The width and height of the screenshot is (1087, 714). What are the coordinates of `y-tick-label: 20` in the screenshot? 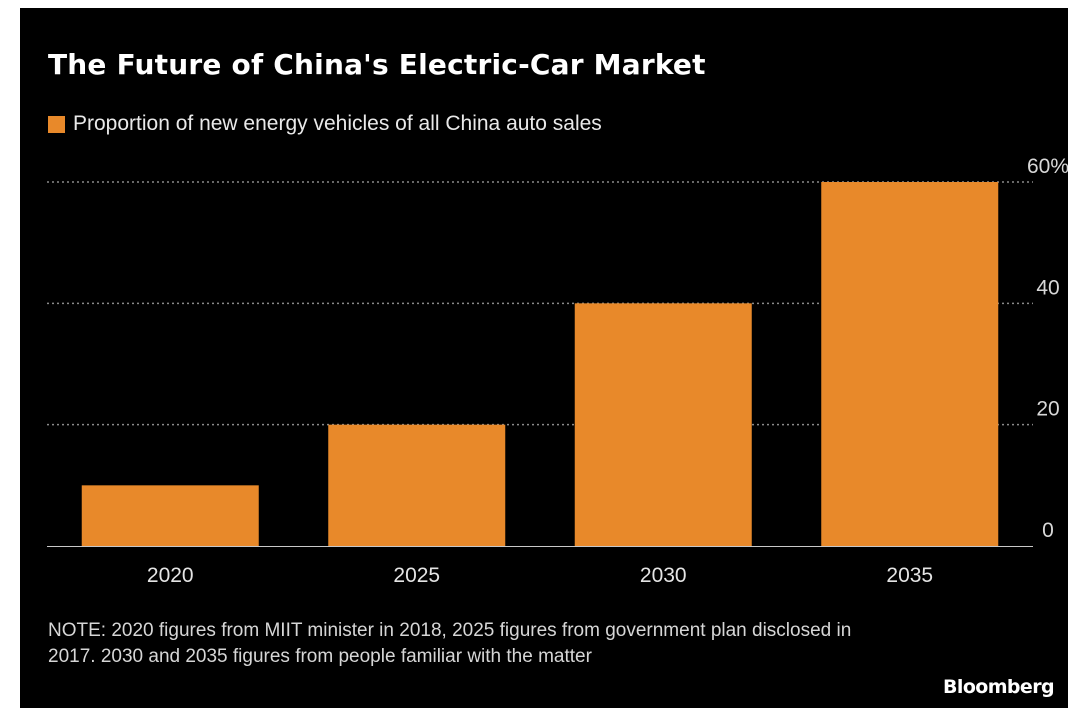 It's located at (1047, 409).